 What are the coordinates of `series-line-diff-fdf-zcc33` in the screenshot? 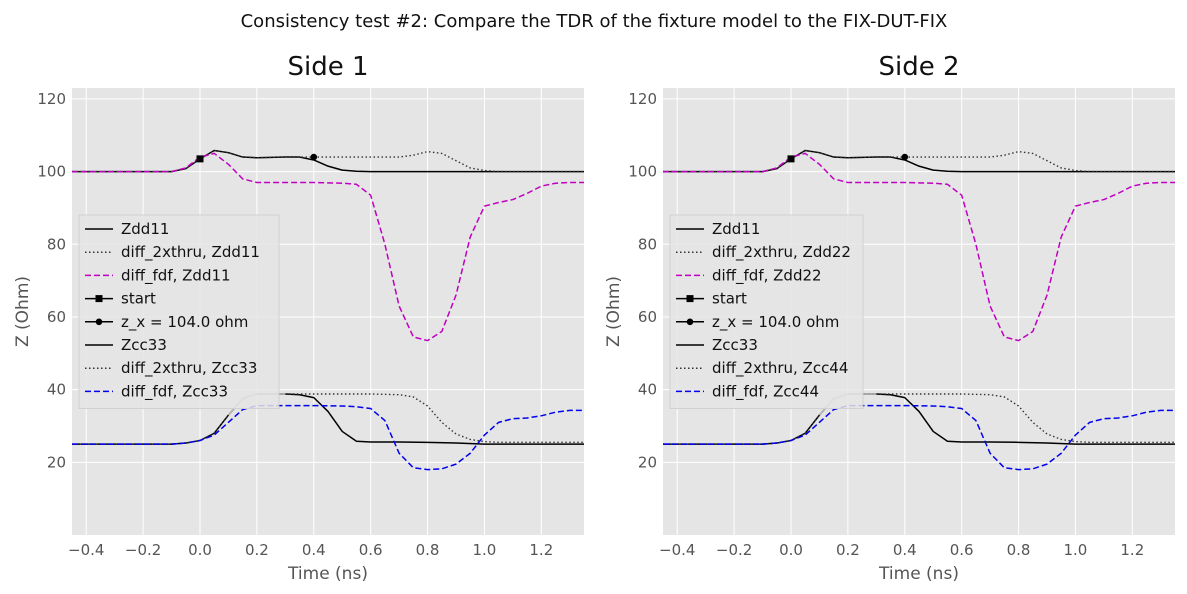 It's located at (328, 437).